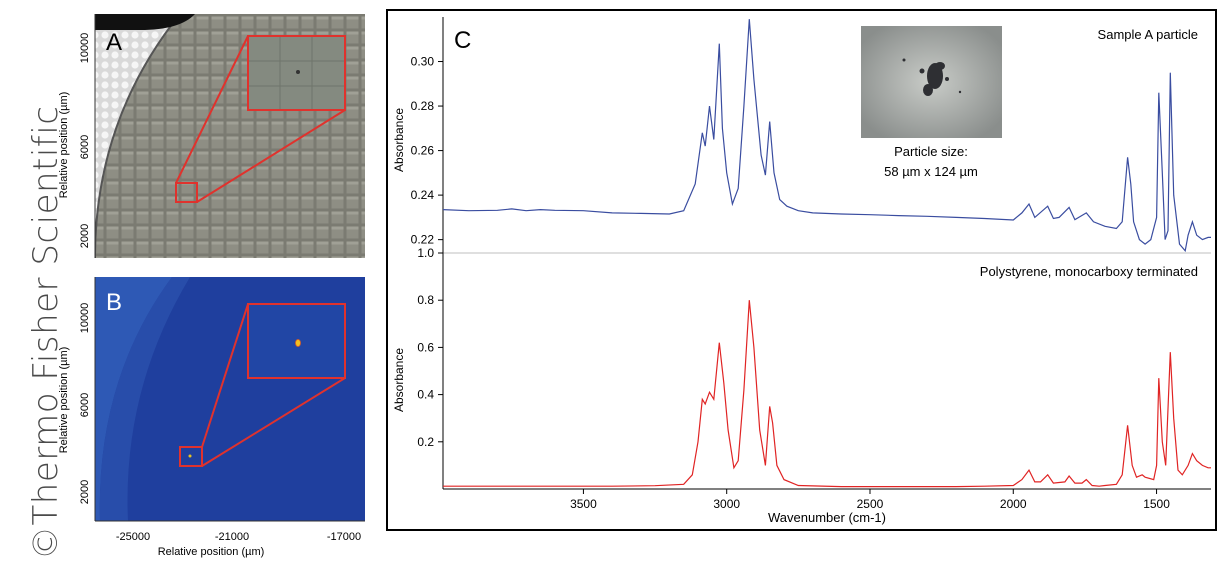  What do you see at coordinates (931, 151) in the screenshot?
I see `particle-caption-line1: Particle size:` at bounding box center [931, 151].